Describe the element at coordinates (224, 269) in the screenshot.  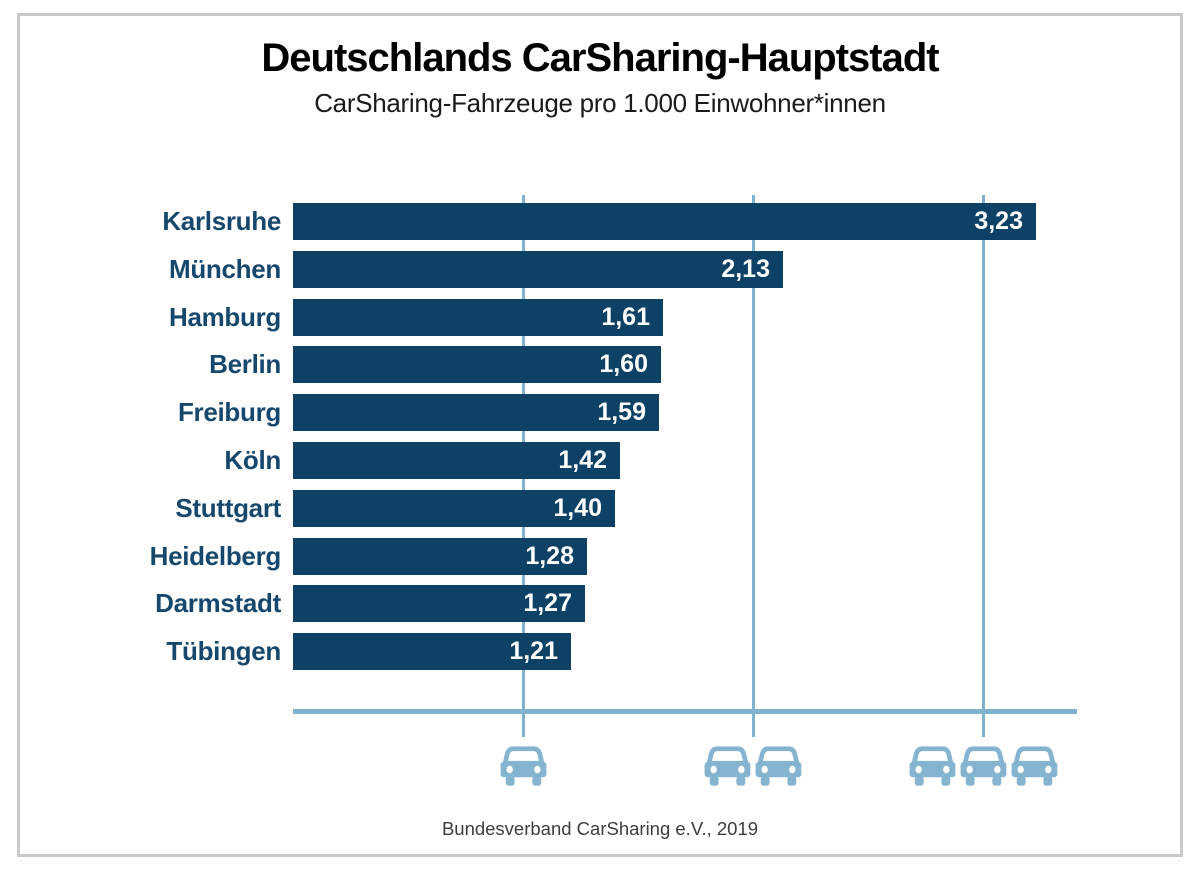
I see `city-label: München` at that location.